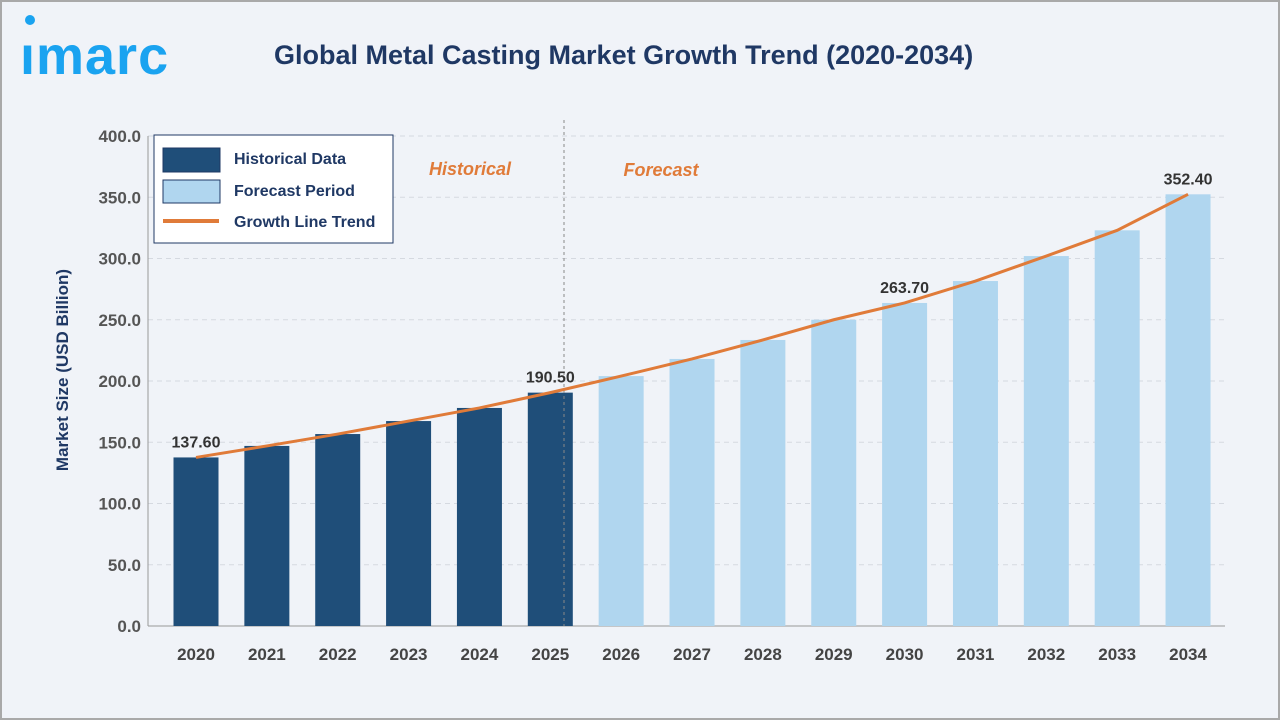 Image resolution: width=1280 pixels, height=720 pixels. Describe the element at coordinates (480, 654) in the screenshot. I see `x-tick-label: 2024` at that location.